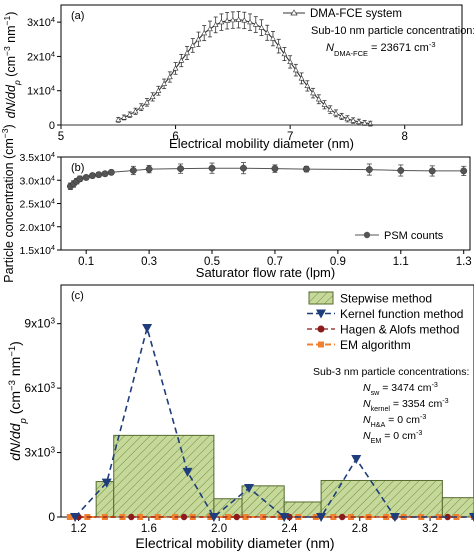  I want to click on series-line-psm, so click(267, 177).